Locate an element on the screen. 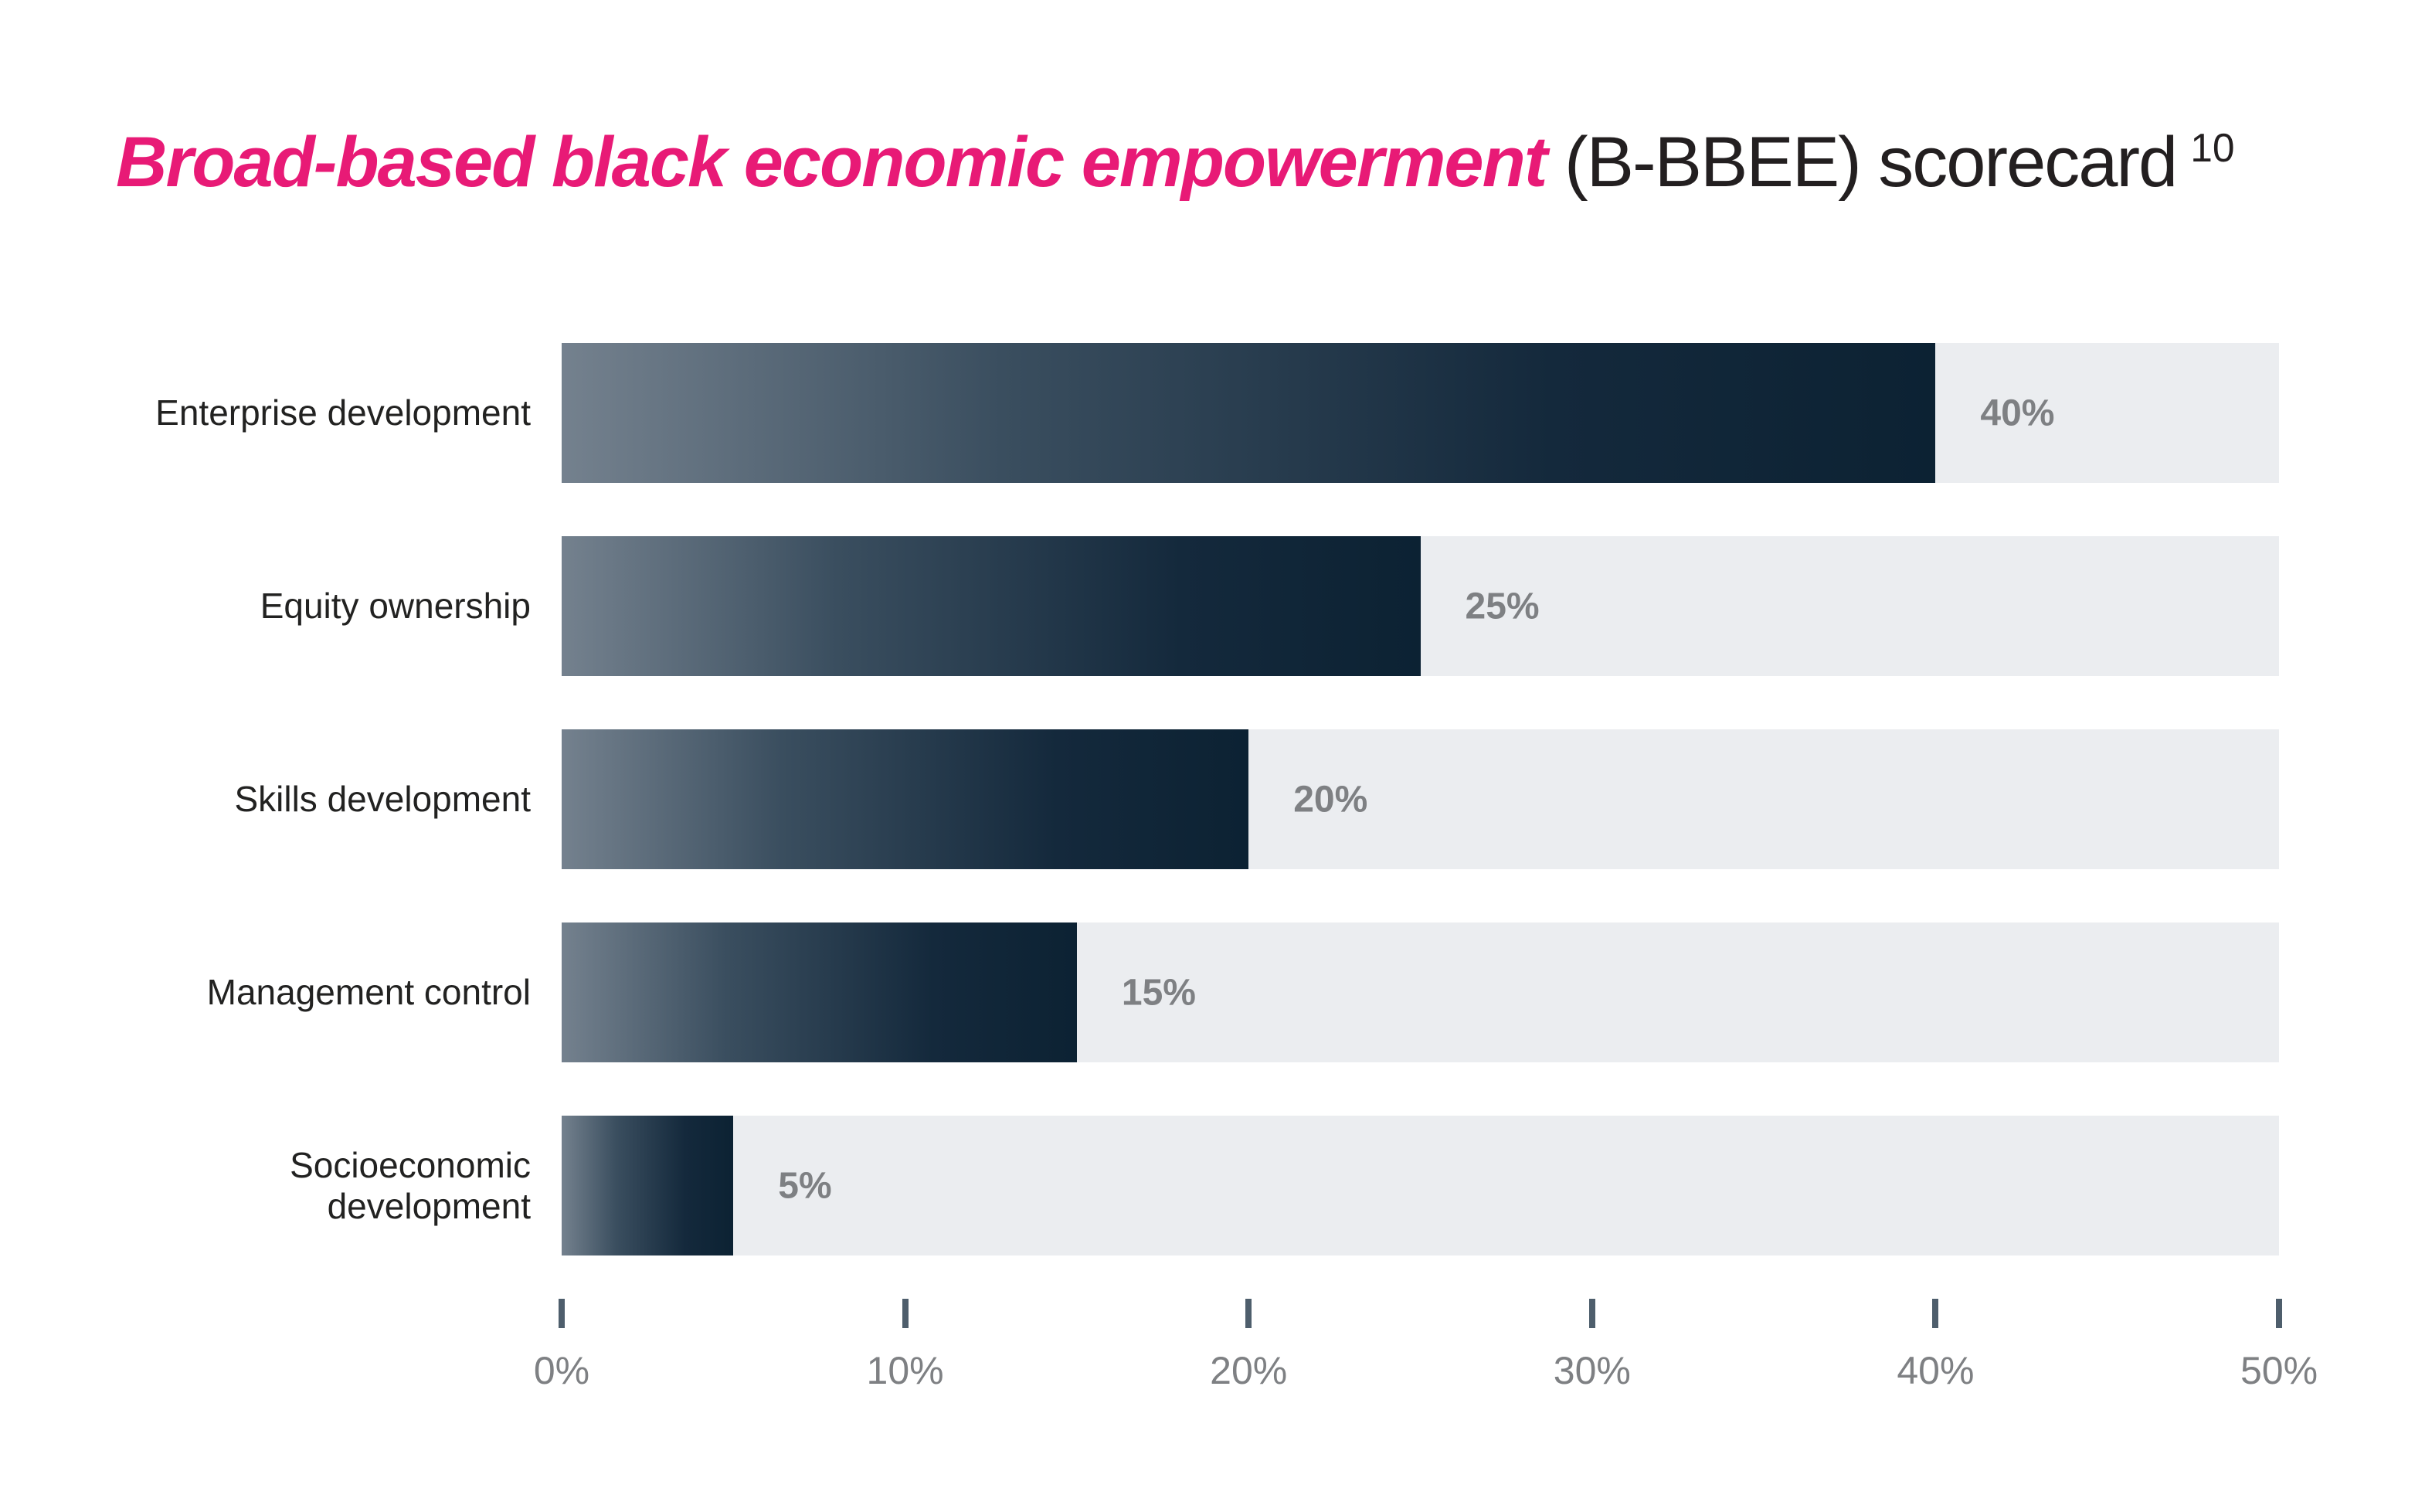  axis-tick-label: 20% is located at coordinates (1249, 1370).